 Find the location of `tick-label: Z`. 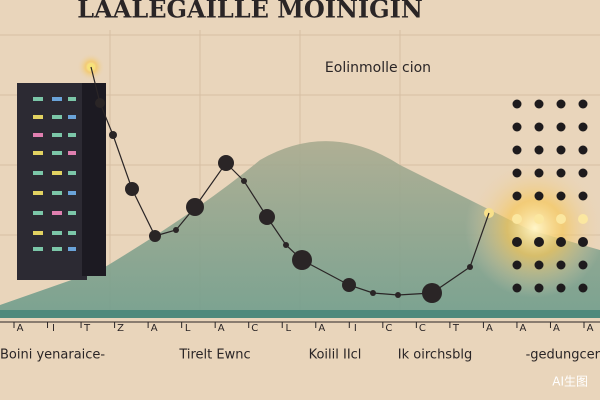

tick-label: Z is located at coordinates (120, 328).